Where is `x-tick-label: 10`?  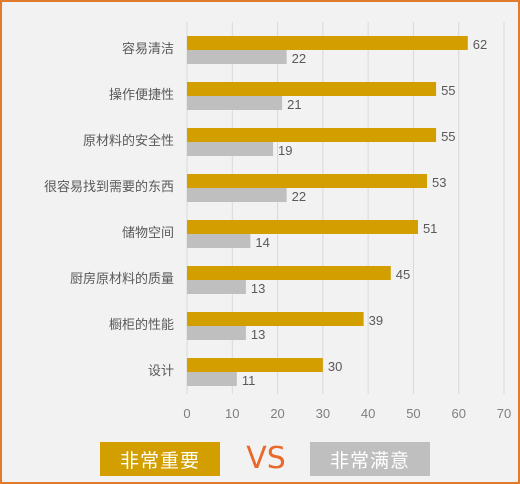 x-tick-label: 10 is located at coordinates (232, 413).